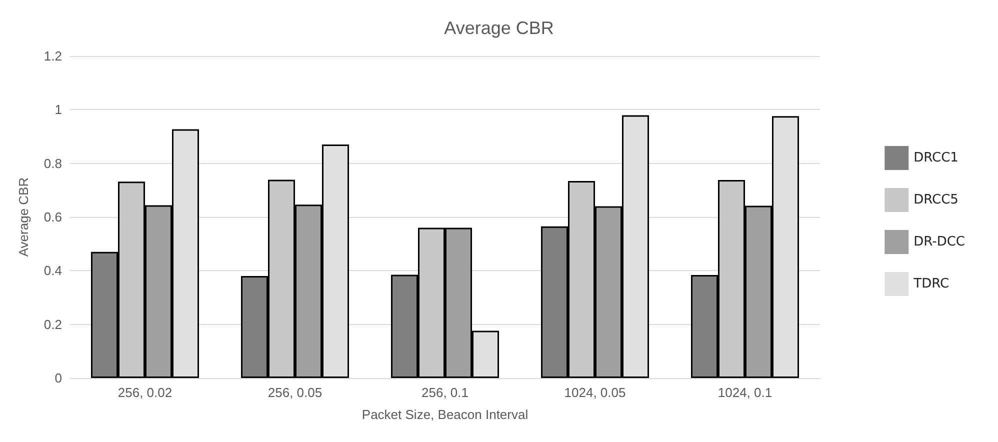  I want to click on legend-label: DR-DCC, so click(940, 242).